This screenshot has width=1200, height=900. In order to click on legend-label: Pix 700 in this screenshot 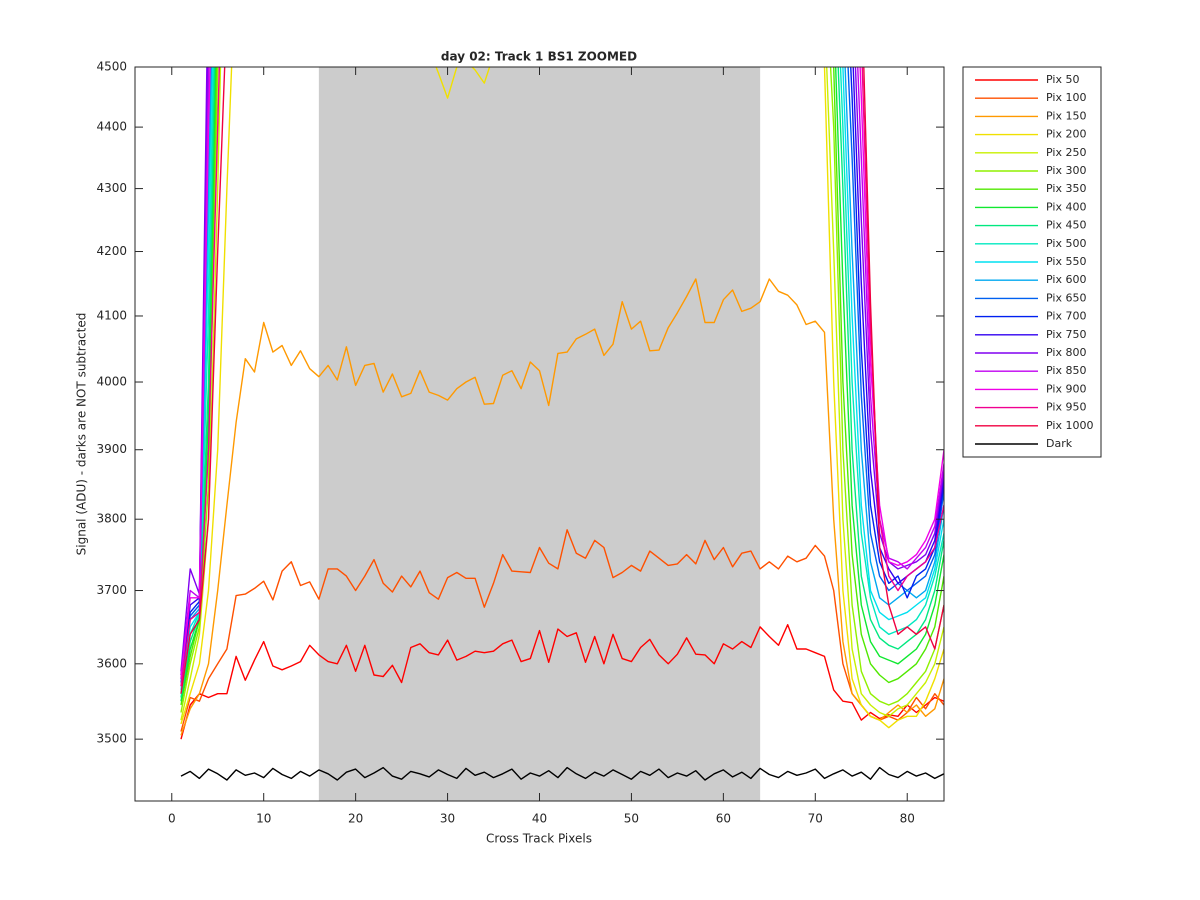, I will do `click(1066, 316)`.